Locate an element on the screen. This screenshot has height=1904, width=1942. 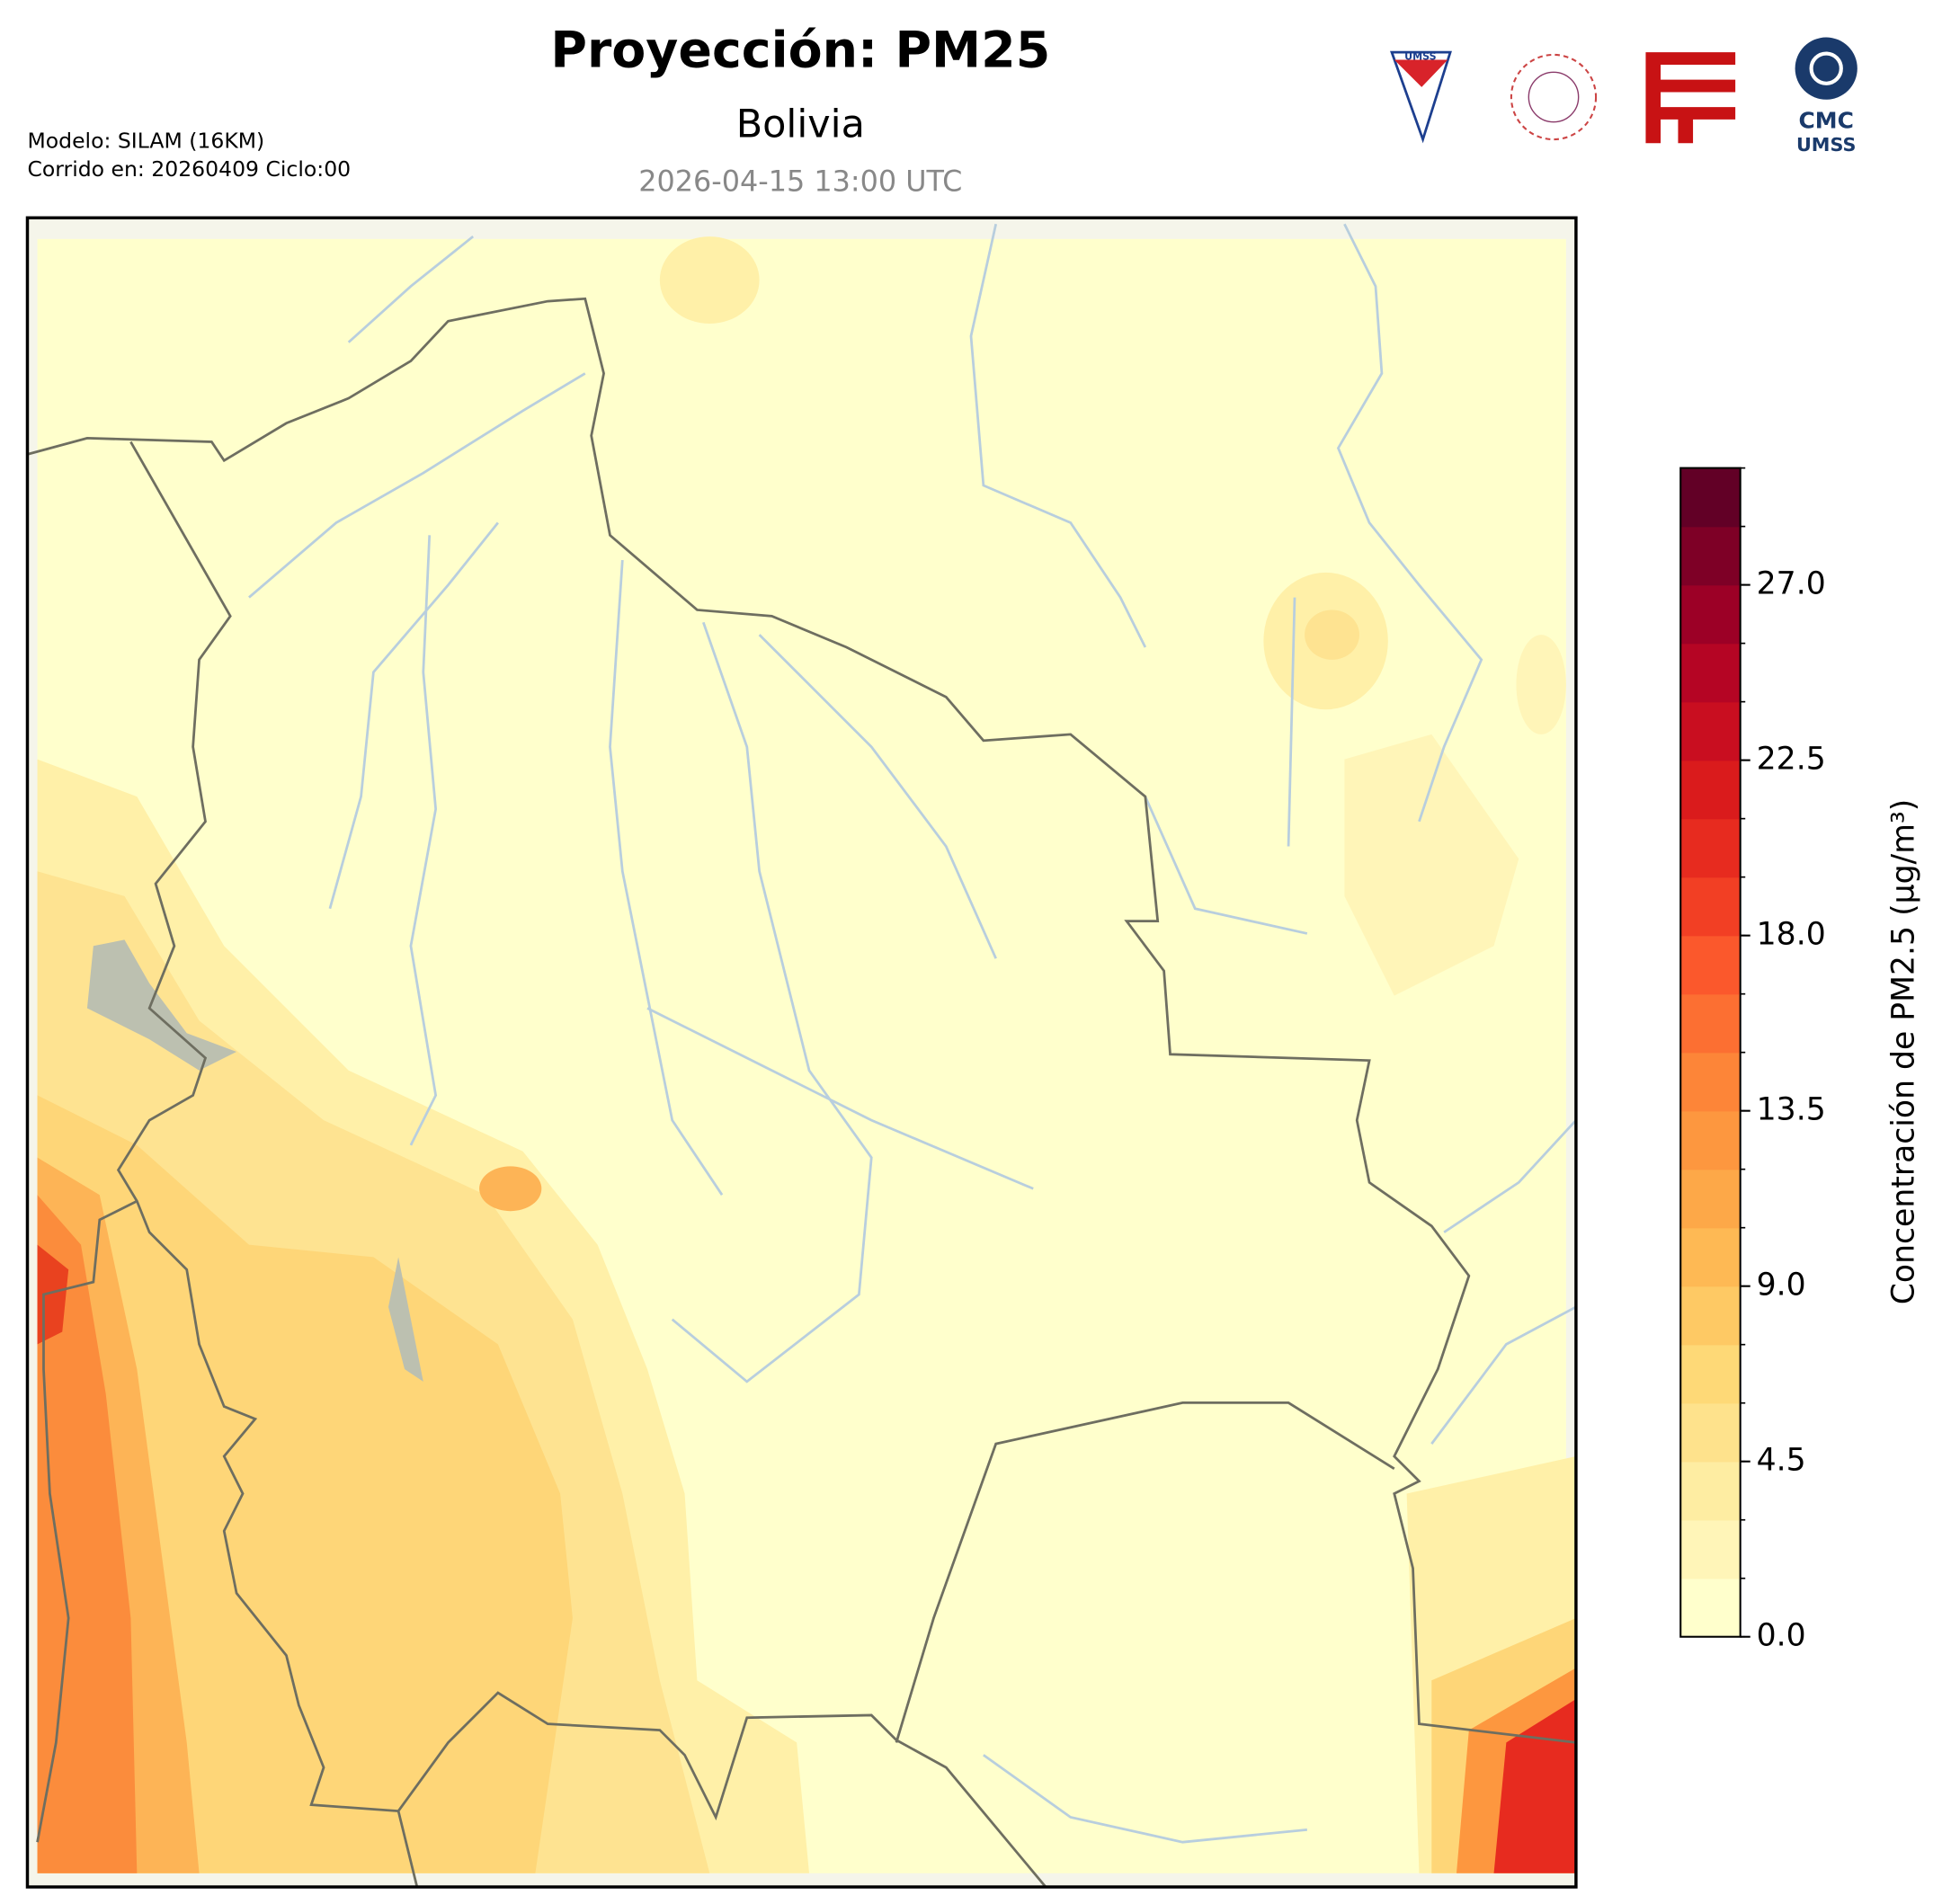
colorbar-label: Concentración de PM2.5 (µg/m³) is located at coordinates (1903, 1052).